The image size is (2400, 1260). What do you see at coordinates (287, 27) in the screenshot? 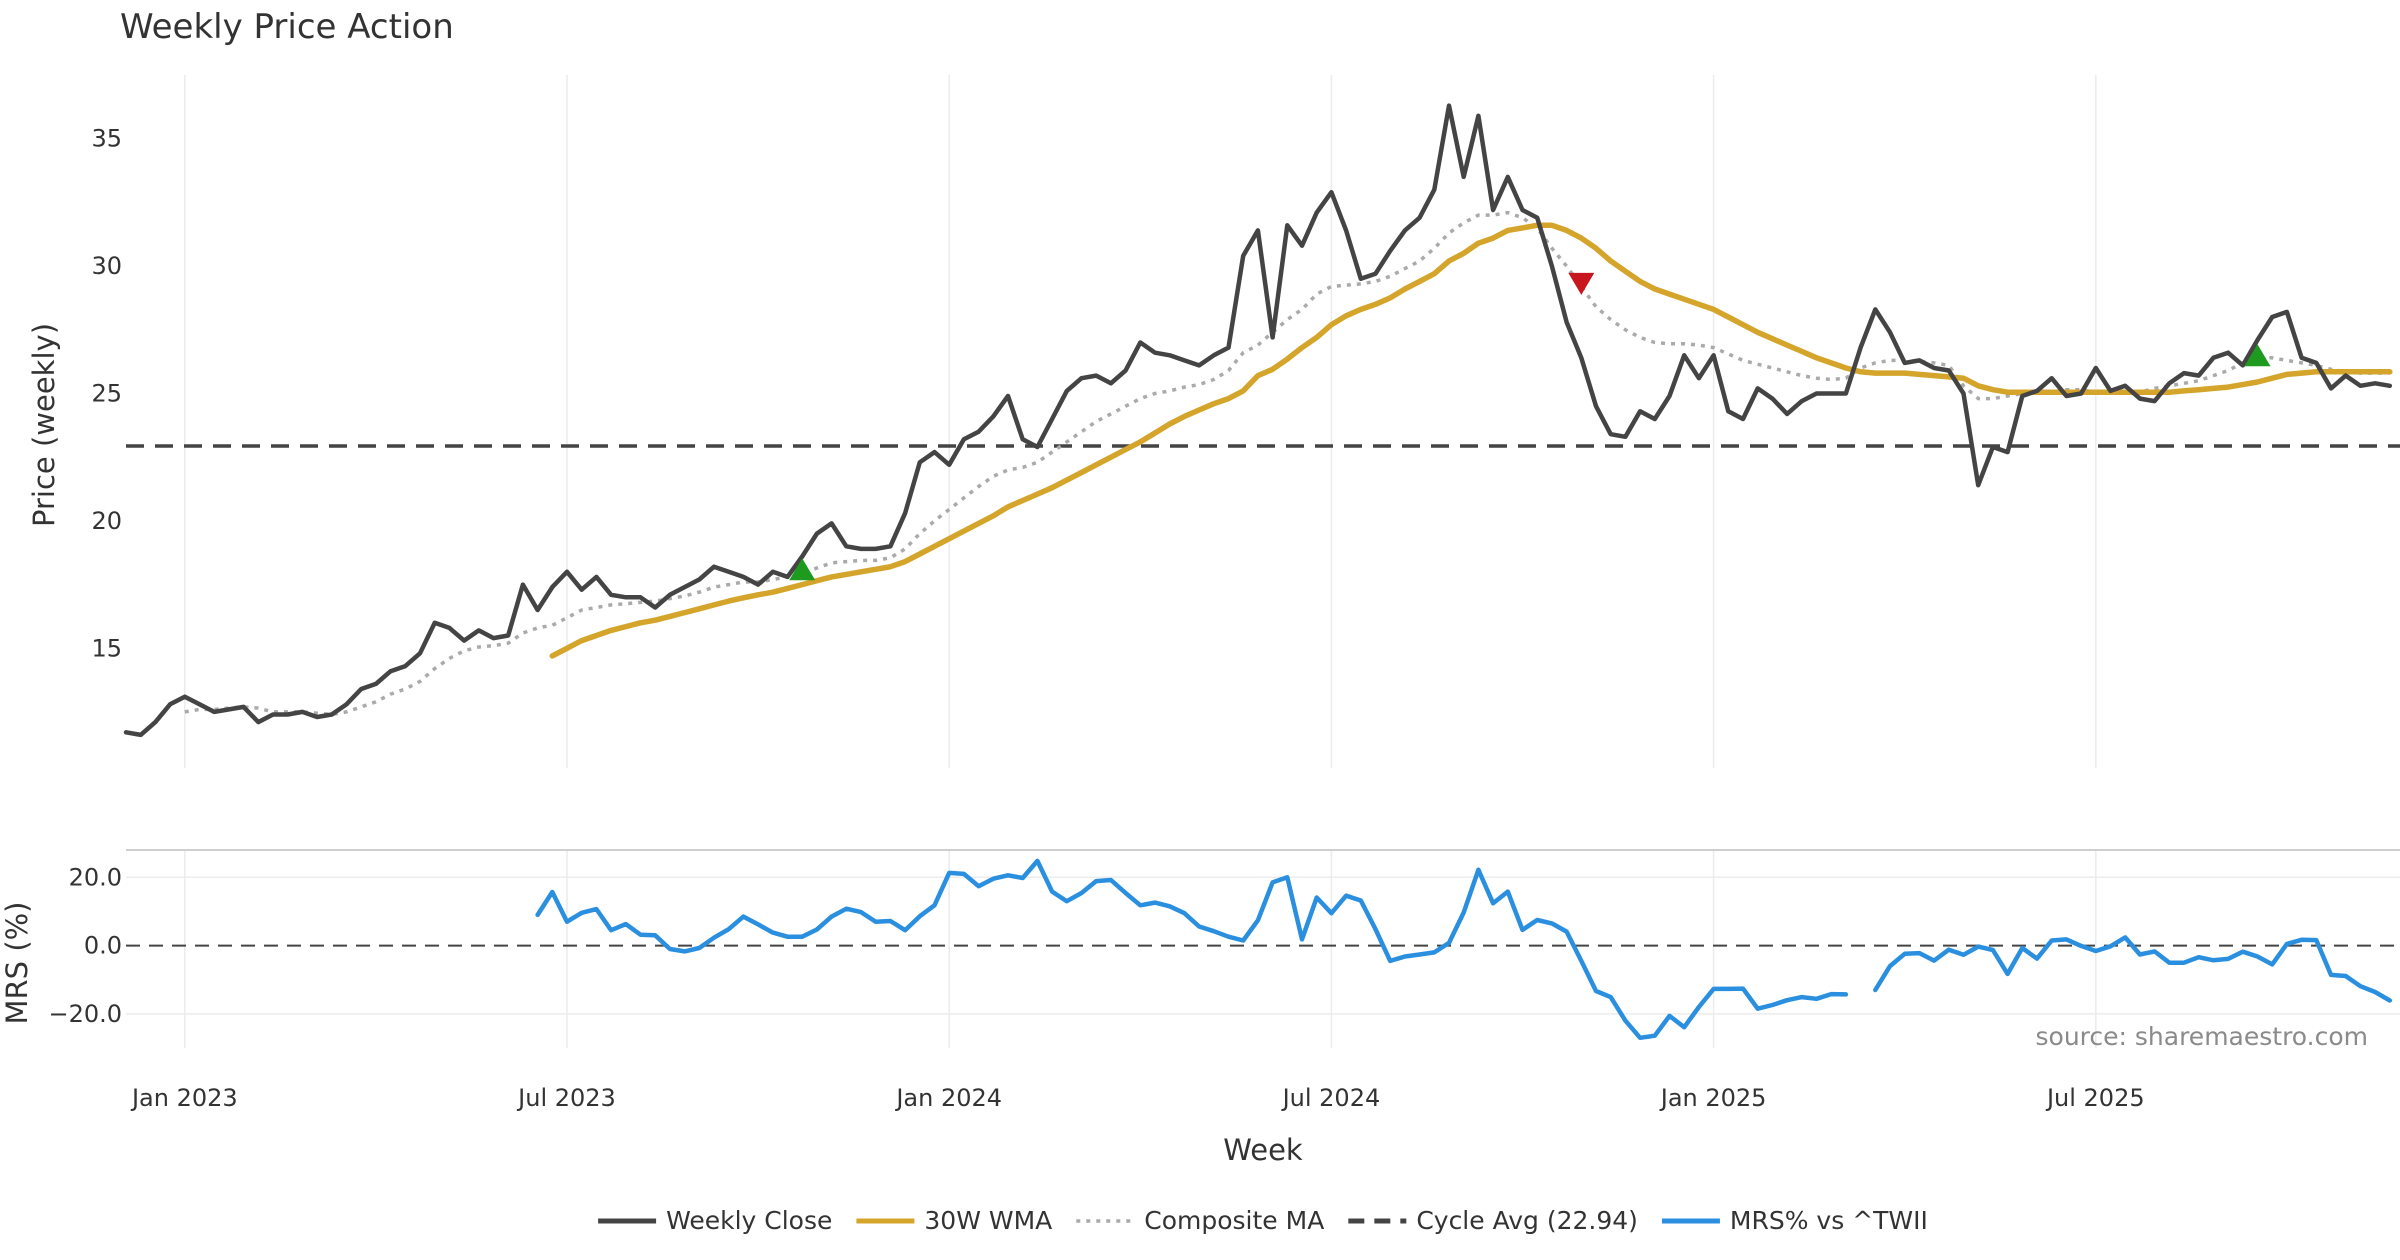
I see `chart-title: Weekly Price Action` at bounding box center [287, 27].